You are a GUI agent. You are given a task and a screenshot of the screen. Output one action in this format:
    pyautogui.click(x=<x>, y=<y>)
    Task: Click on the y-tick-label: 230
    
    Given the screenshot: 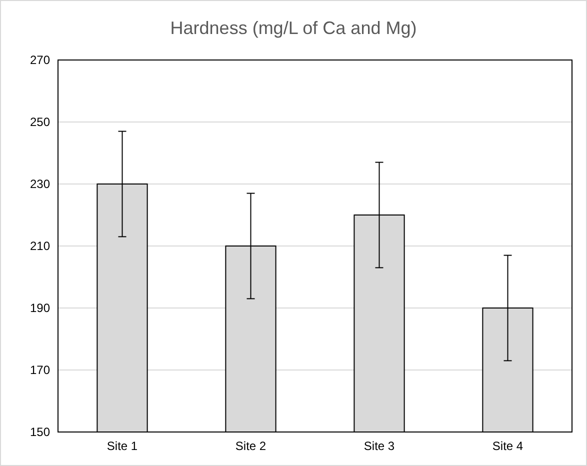 What is the action you would take?
    pyautogui.click(x=40, y=184)
    